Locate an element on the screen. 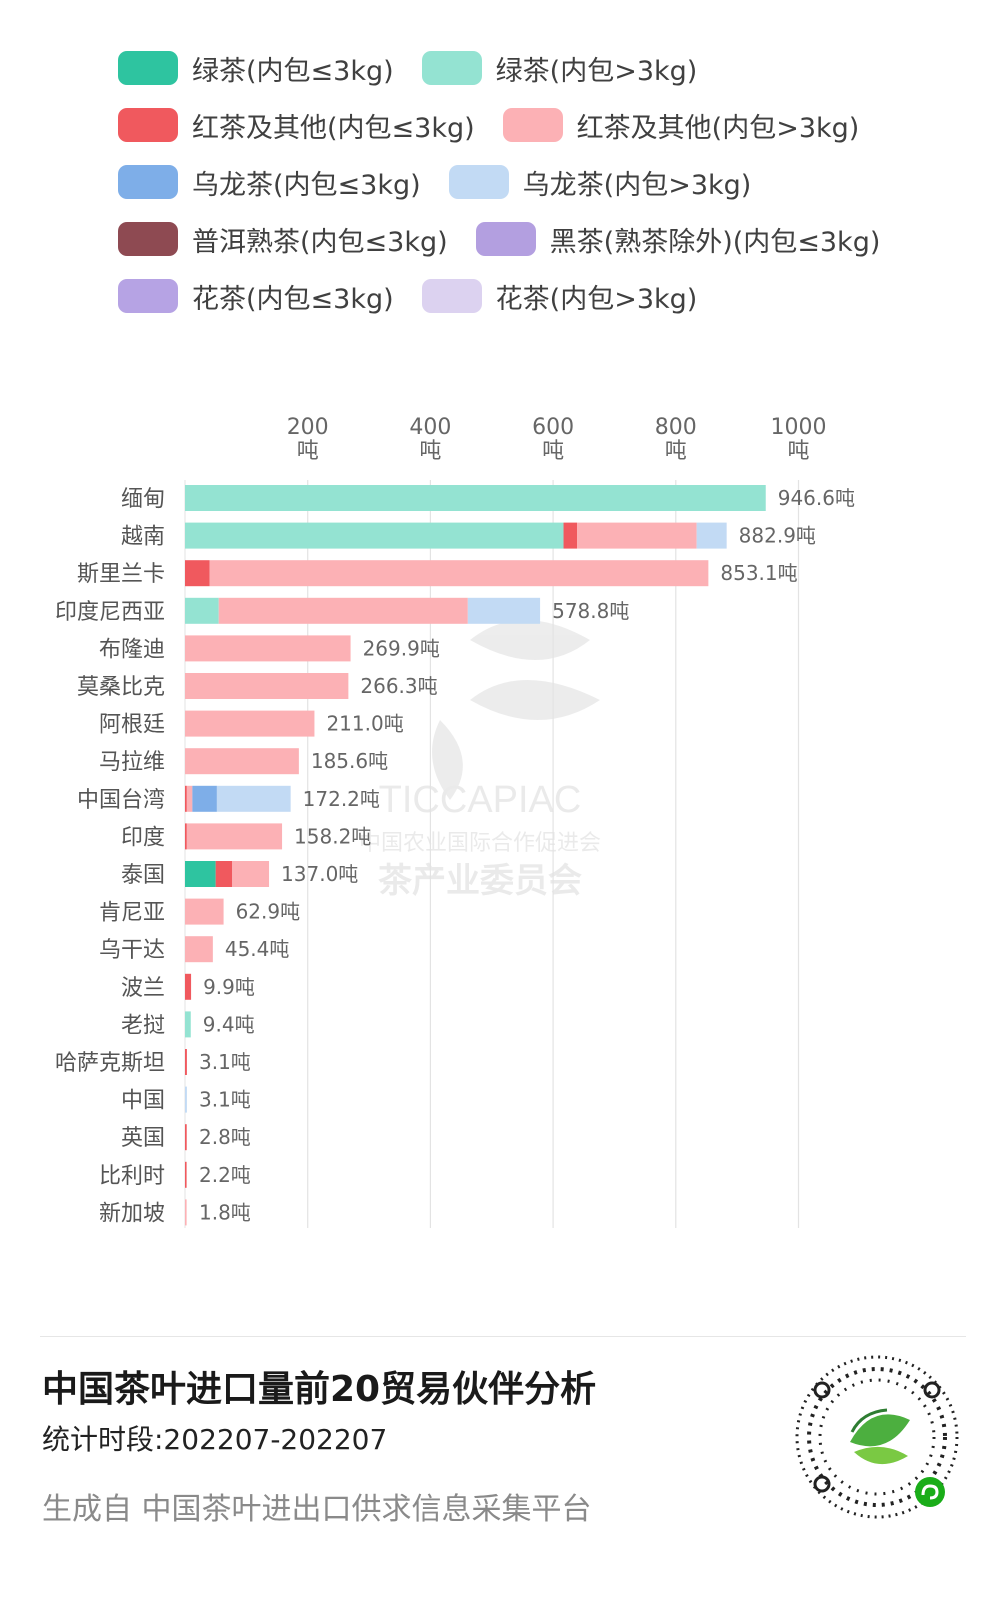  legend-label: 红茶及其他(内包≤3kg) is located at coordinates (333, 128).